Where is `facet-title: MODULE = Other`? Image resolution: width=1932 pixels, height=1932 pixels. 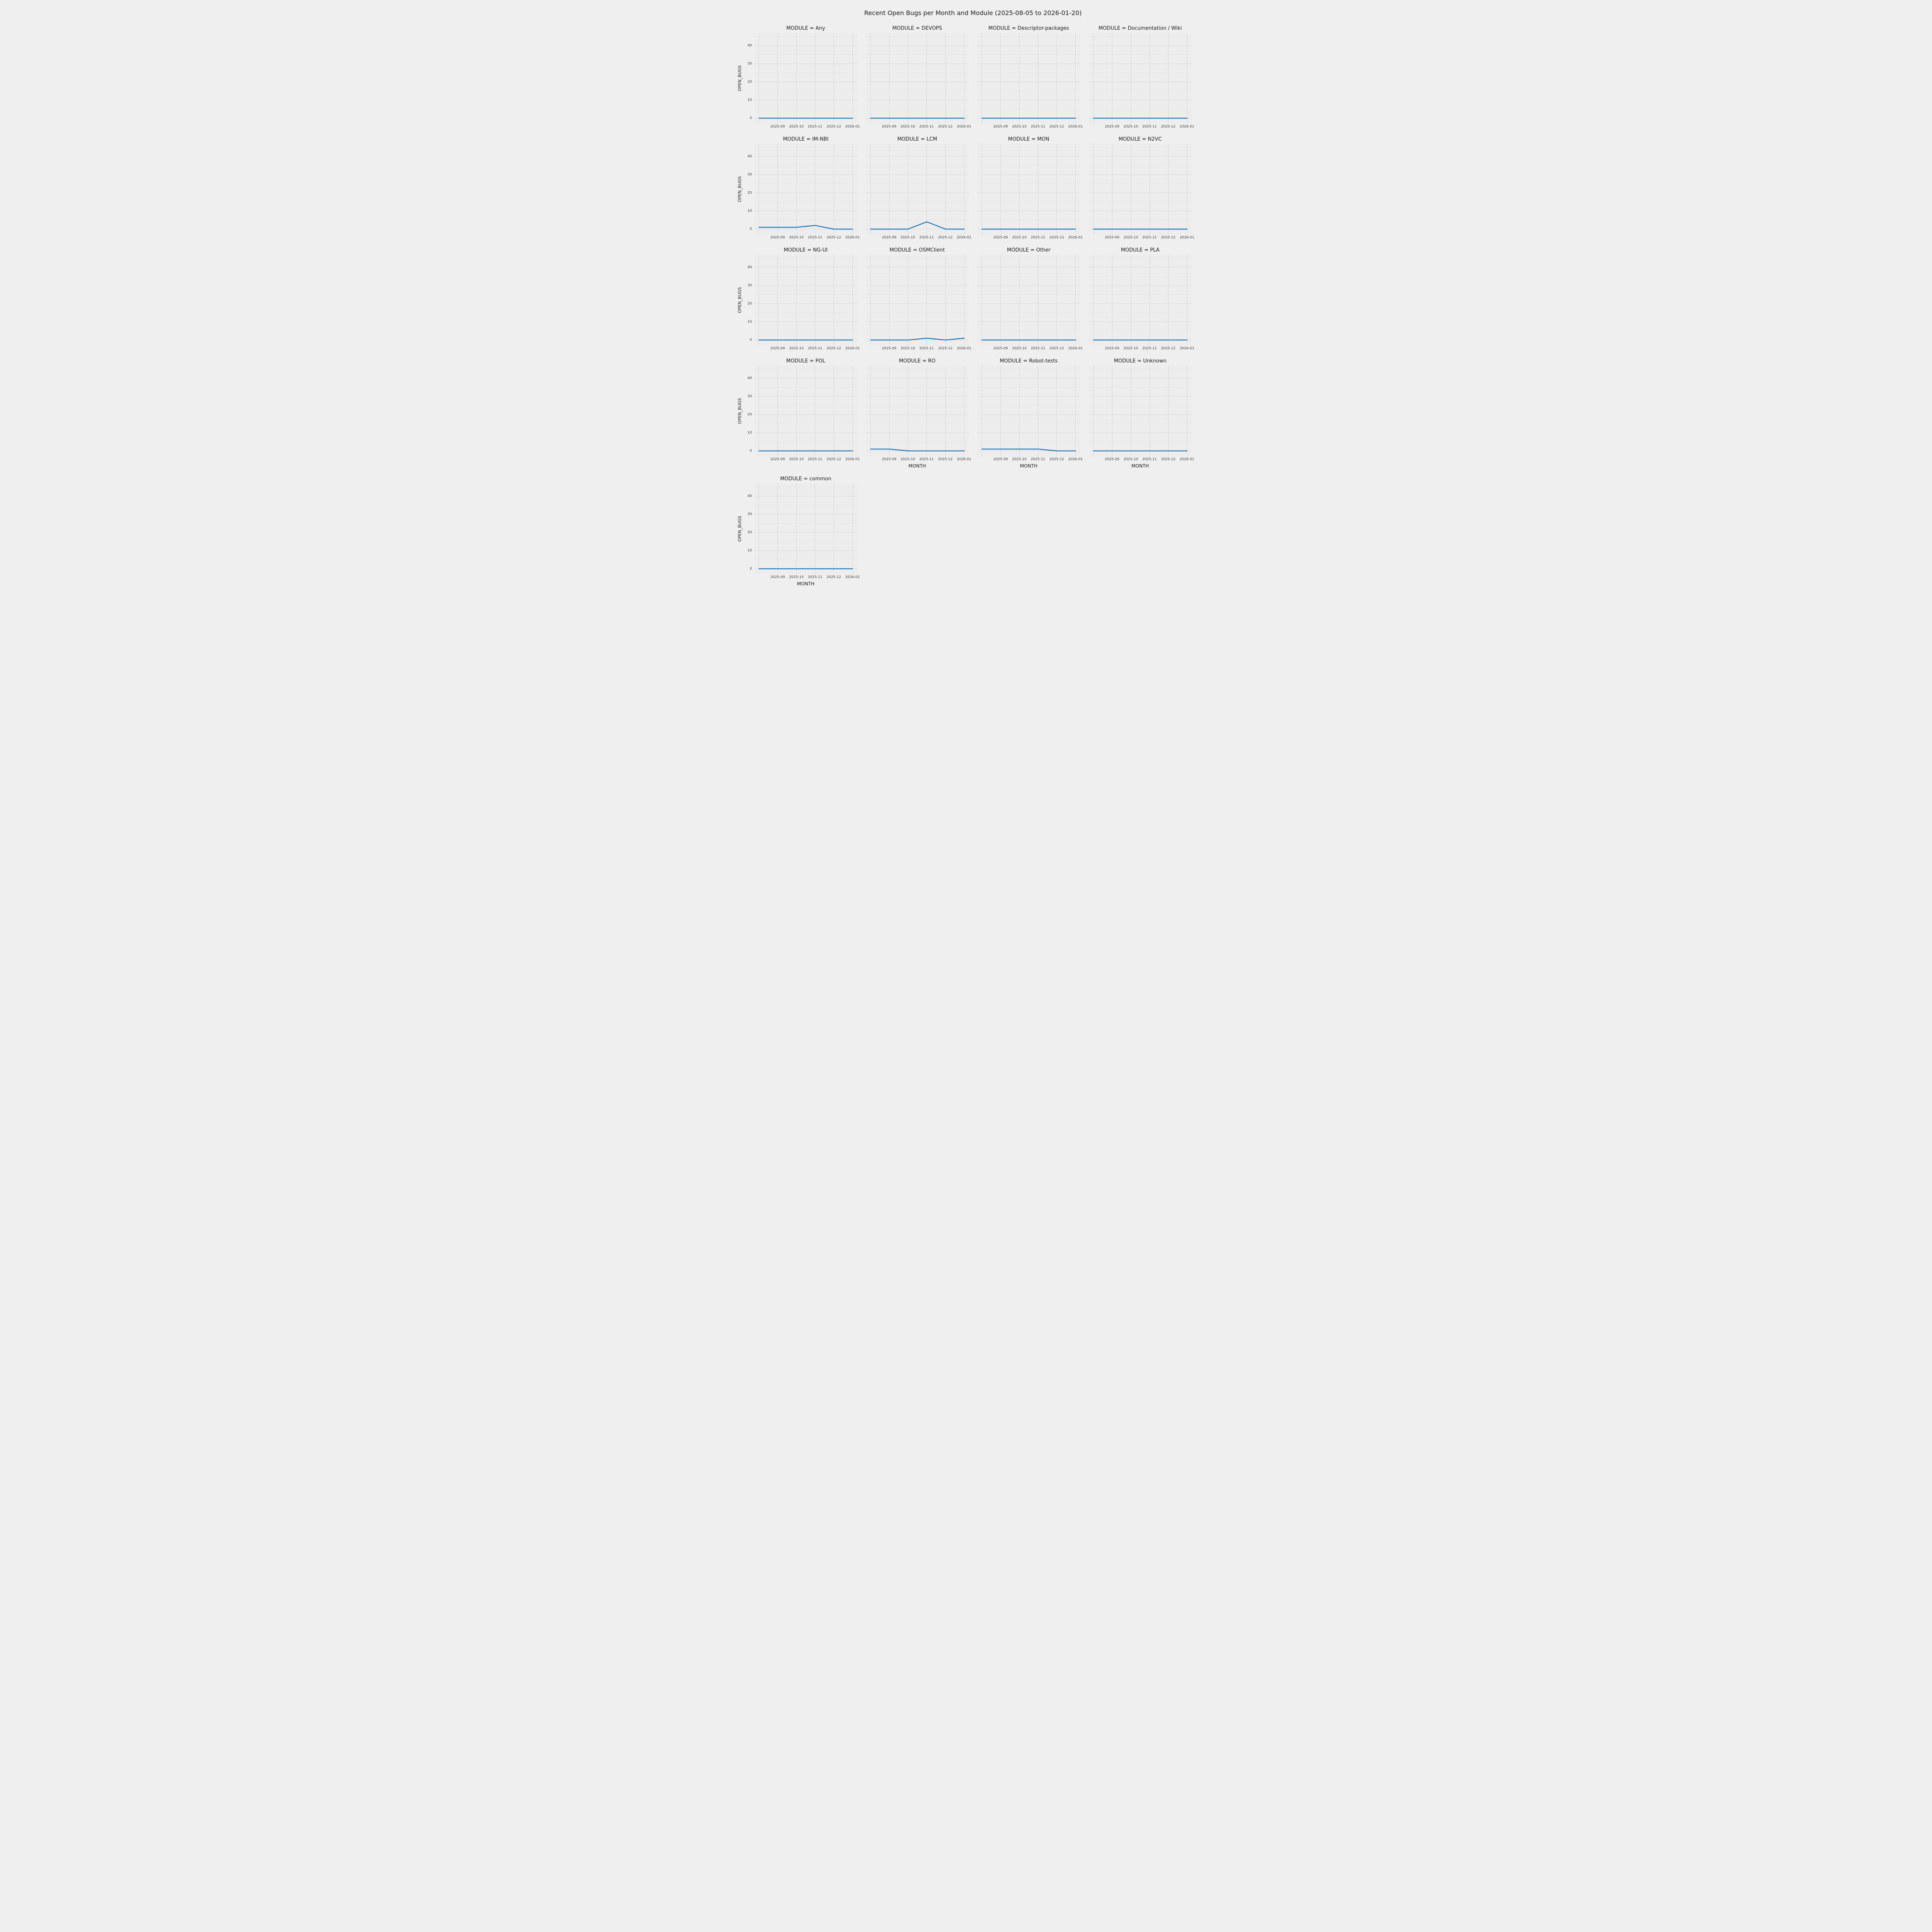 facet-title: MODULE = Other is located at coordinates (1029, 250).